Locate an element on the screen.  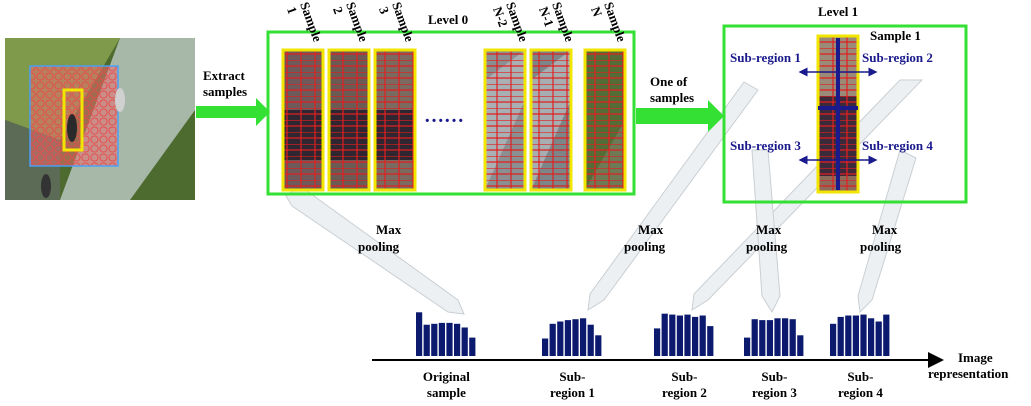
histogram-label: region 3 is located at coordinates (774, 392).